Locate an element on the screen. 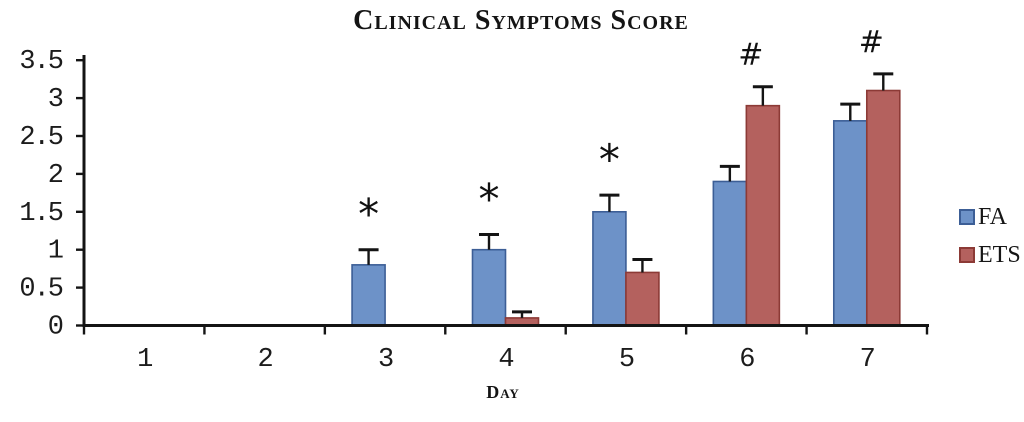 This screenshot has height=422, width=1024. legend-item-ets: ETS is located at coordinates (990, 255).